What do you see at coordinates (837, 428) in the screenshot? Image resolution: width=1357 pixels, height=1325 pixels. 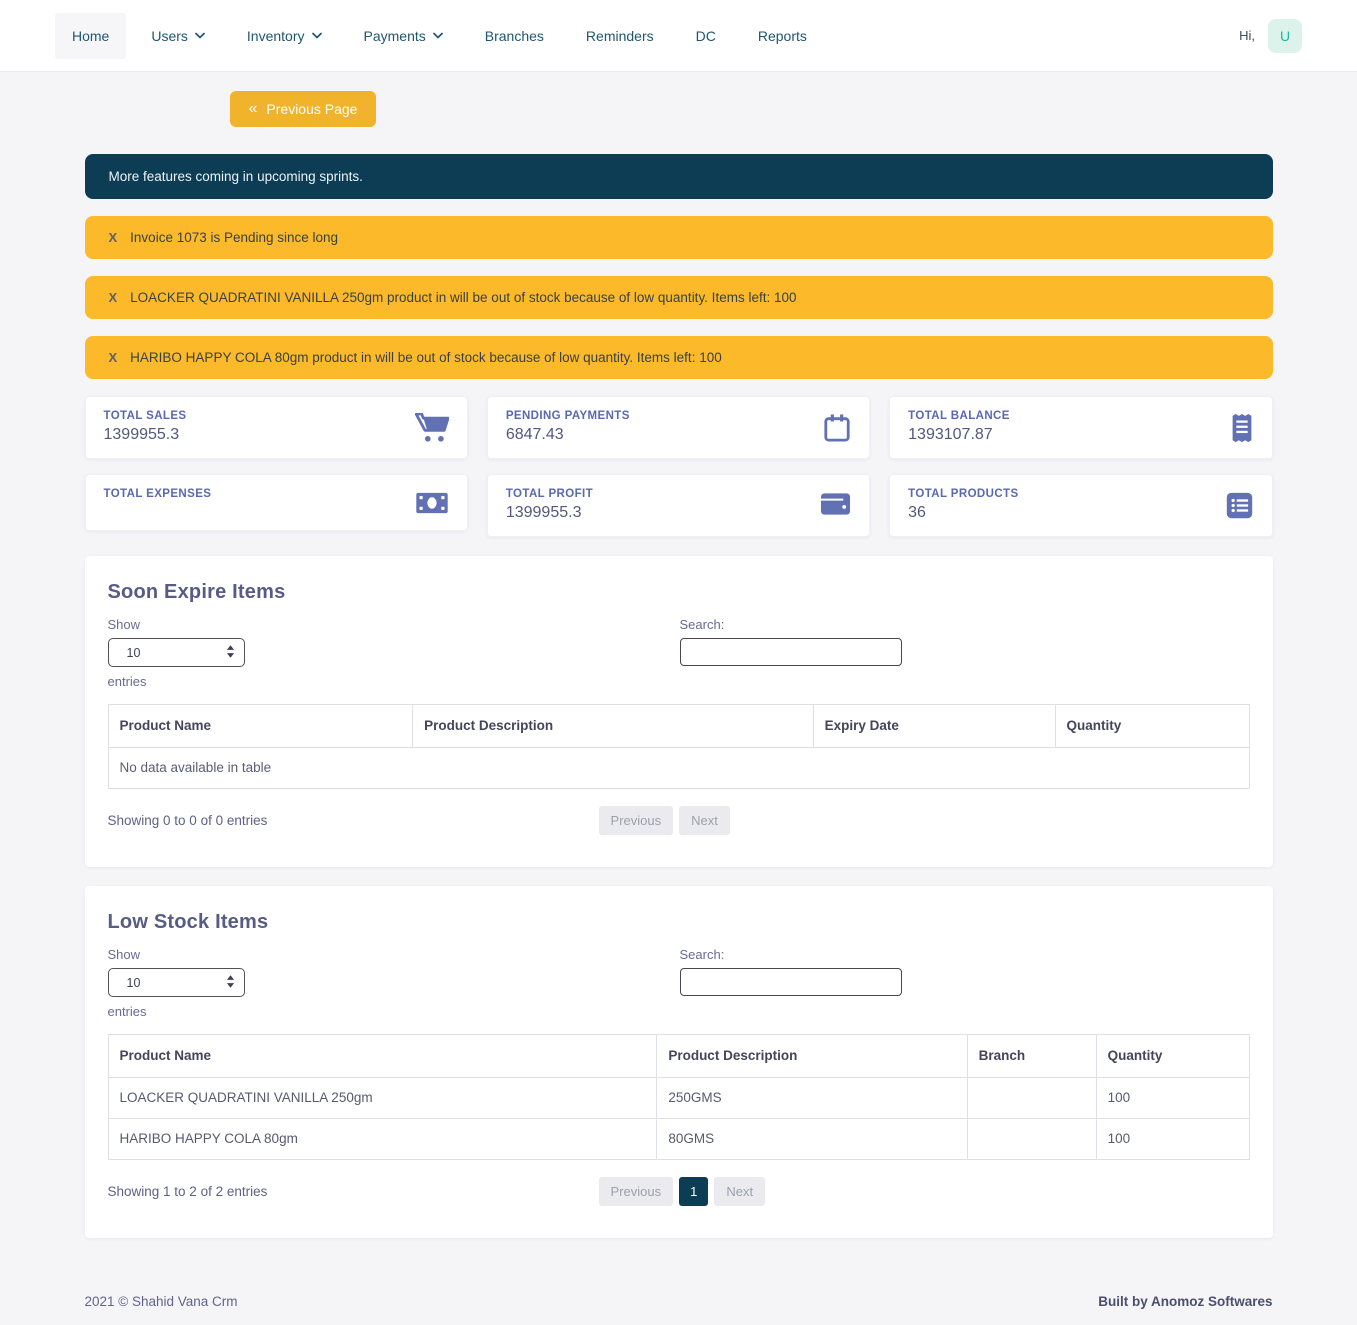 I see `calendar-icon` at bounding box center [837, 428].